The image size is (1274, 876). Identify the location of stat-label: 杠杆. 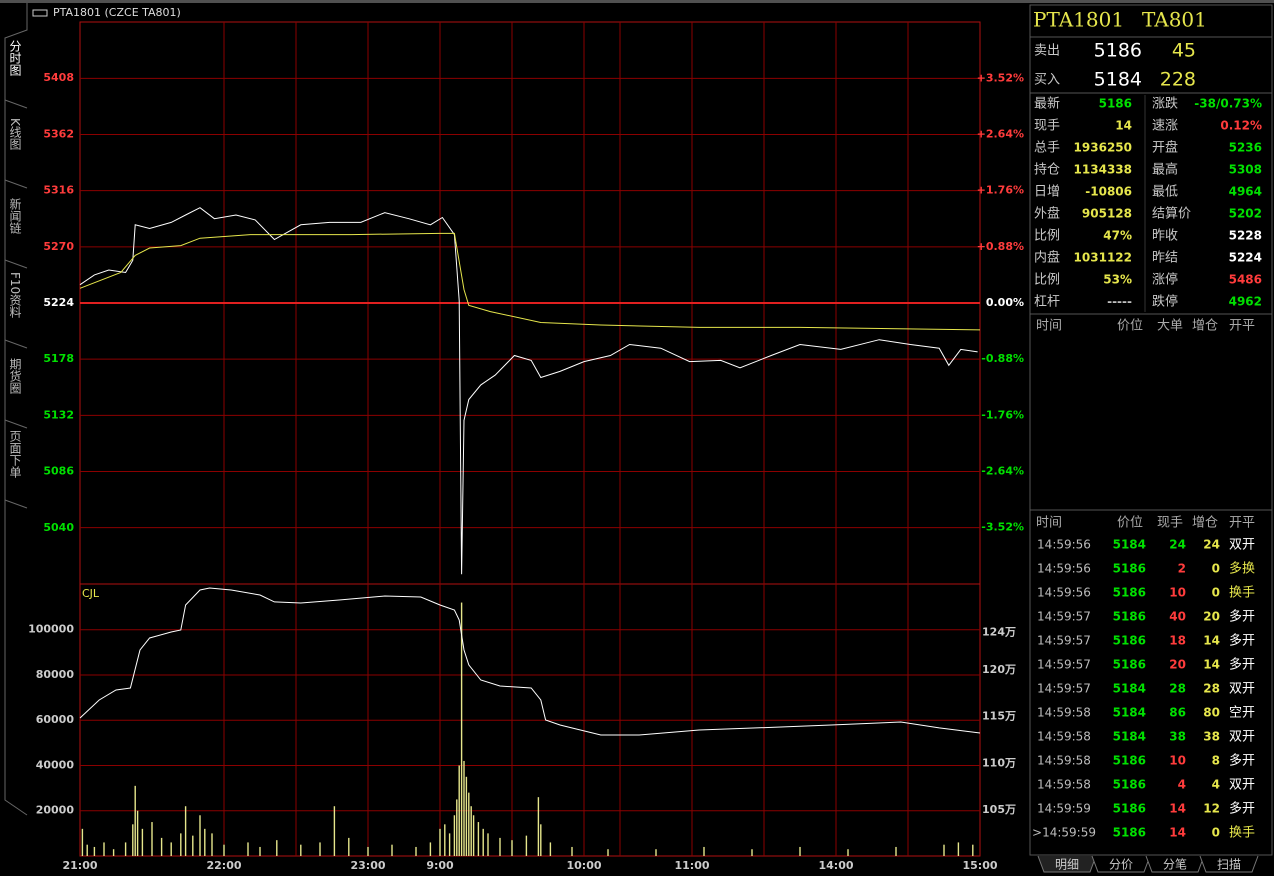
(1047, 302).